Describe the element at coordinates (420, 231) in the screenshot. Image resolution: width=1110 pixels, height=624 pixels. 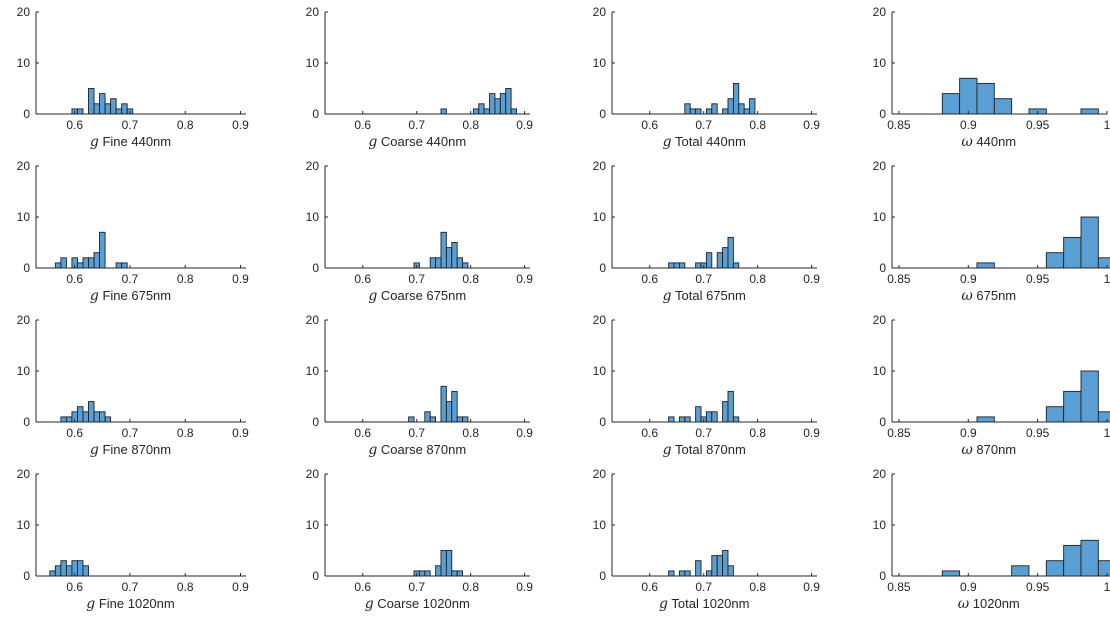
I see `histogram-panel: 0 10 20 0.6 0.7 0.8 0.9 g Coarse 675nm` at that location.